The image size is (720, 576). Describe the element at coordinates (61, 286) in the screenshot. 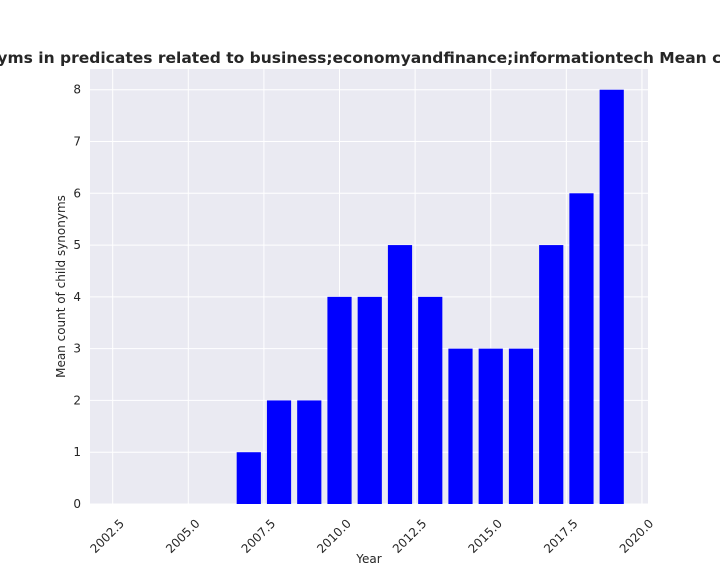

I see `y-axis-label: Mean count of child synonyms` at that location.